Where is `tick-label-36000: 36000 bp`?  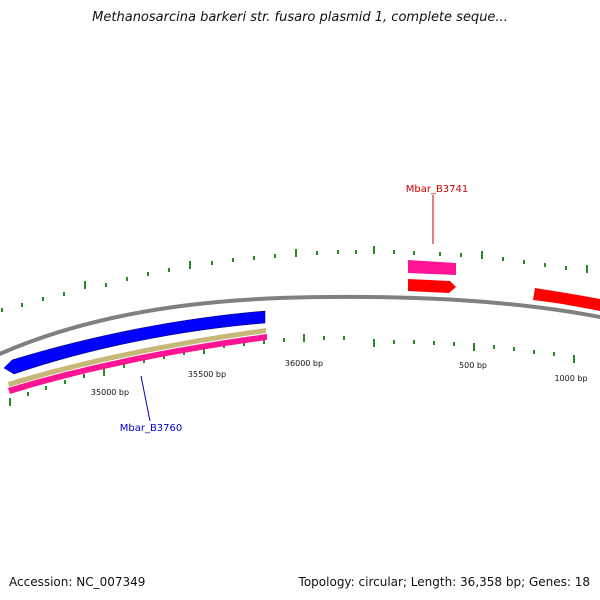
tick-label-36000: 36000 bp is located at coordinates (304, 363).